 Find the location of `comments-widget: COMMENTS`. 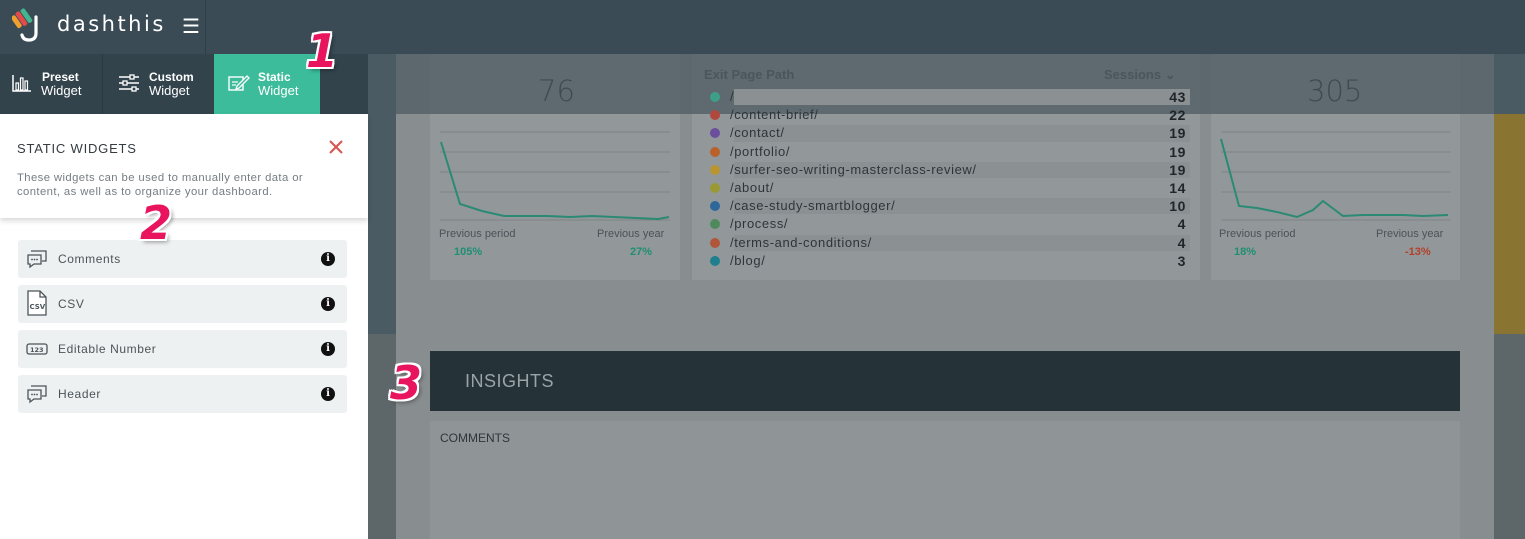

comments-widget: COMMENTS is located at coordinates (945, 480).